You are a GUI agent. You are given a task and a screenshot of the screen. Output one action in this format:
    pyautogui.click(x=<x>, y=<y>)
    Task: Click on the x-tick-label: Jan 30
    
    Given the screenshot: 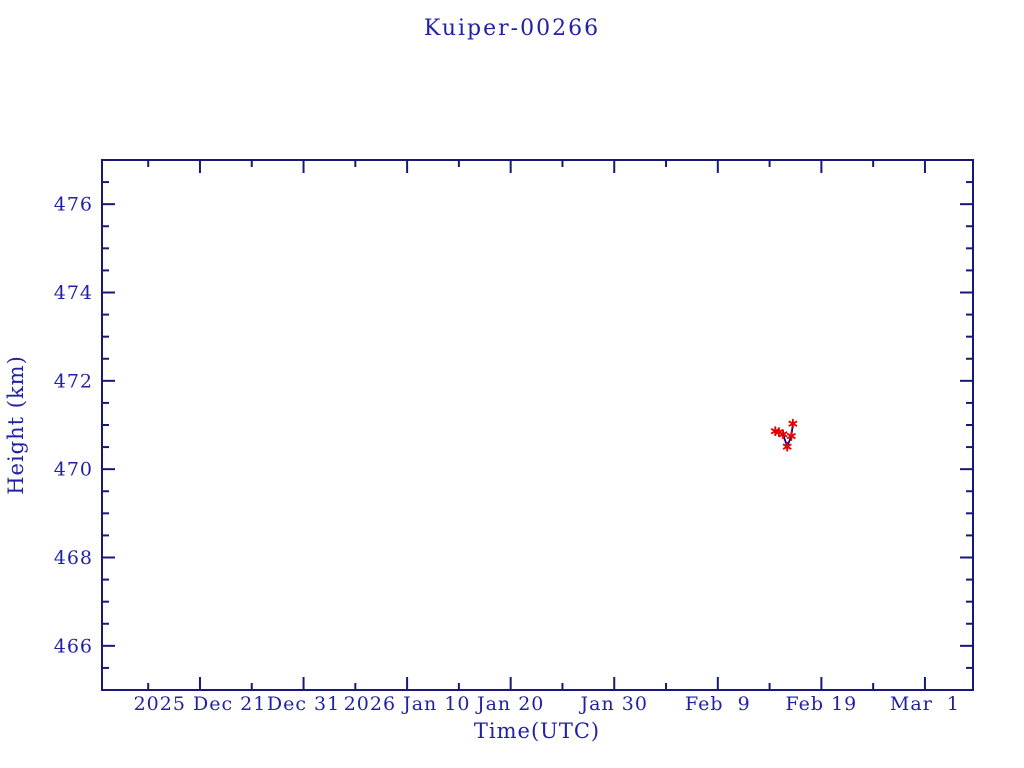 What is the action you would take?
    pyautogui.click(x=613, y=704)
    